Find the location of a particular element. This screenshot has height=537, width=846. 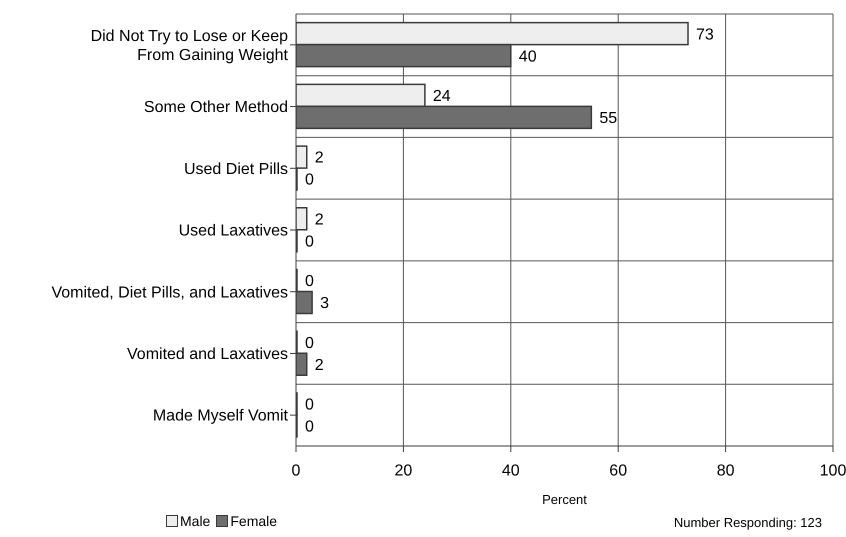

data-label: 73 is located at coordinates (705, 35).